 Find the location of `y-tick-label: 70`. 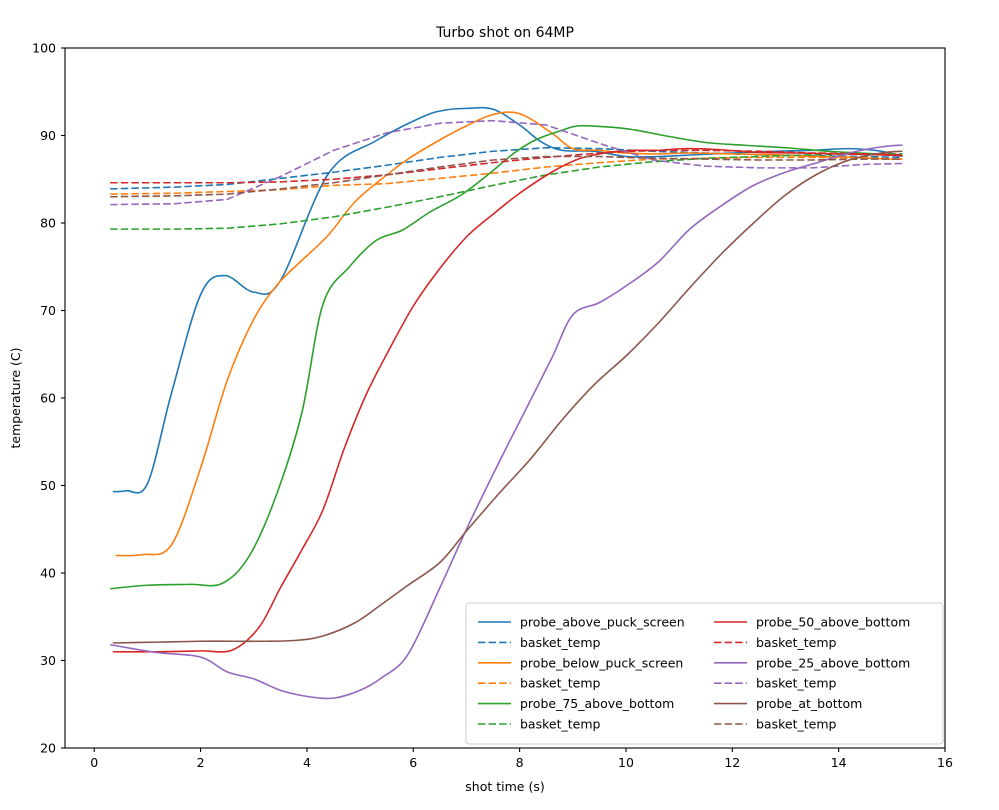

y-tick-label: 70 is located at coordinates (48, 310).